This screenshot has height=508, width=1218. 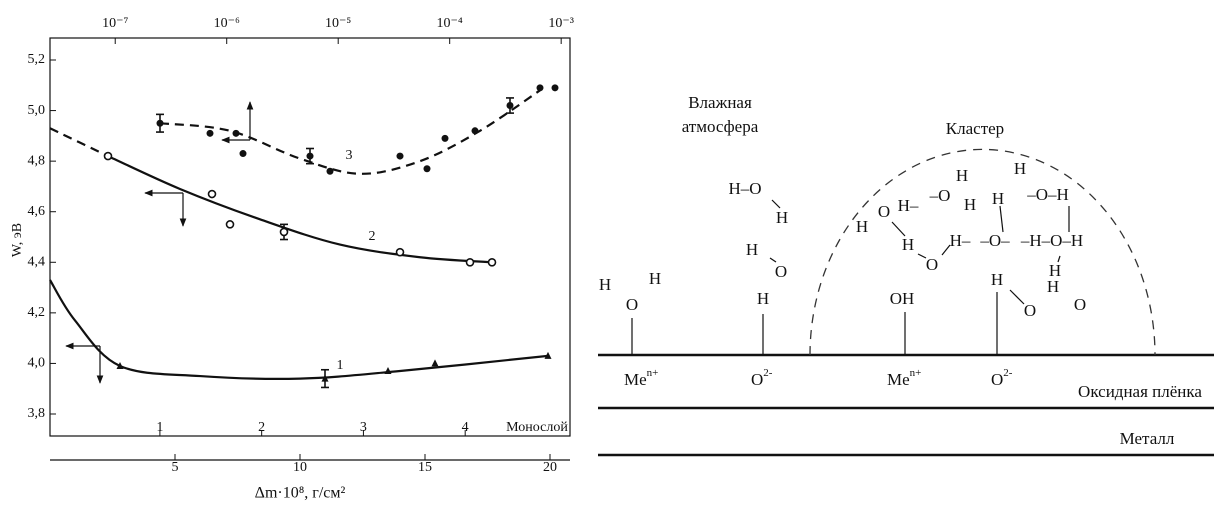 I want to click on curve-label: 3, so click(x=349, y=155).